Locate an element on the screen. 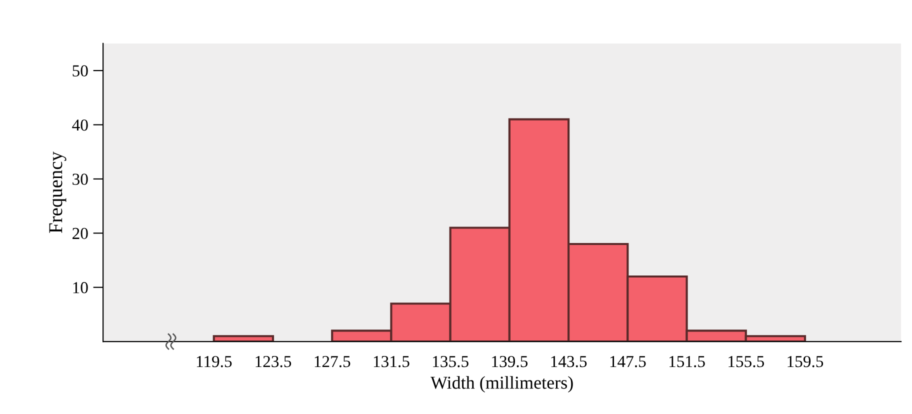  x-tick-label: 123.5 is located at coordinates (274, 362).